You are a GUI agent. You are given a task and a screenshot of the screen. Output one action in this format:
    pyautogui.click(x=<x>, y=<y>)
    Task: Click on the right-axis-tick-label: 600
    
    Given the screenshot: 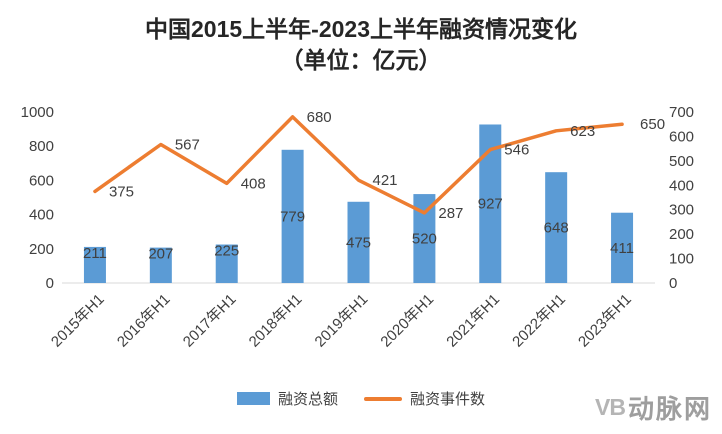 What is the action you would take?
    pyautogui.click(x=681, y=136)
    